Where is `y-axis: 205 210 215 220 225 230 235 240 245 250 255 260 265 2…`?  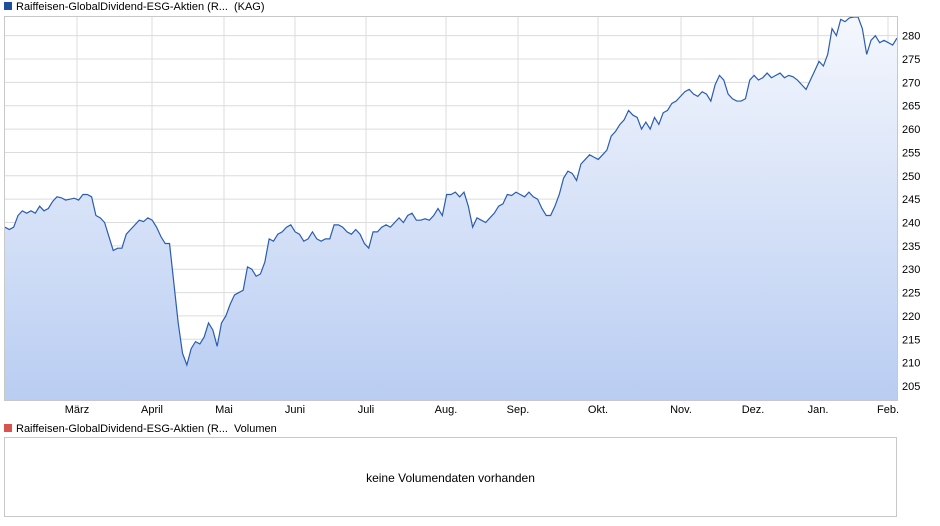 y-axis: 205 210 215 220 225 230 235 240 245 250 255 260 265 2… is located at coordinates (911, 212).